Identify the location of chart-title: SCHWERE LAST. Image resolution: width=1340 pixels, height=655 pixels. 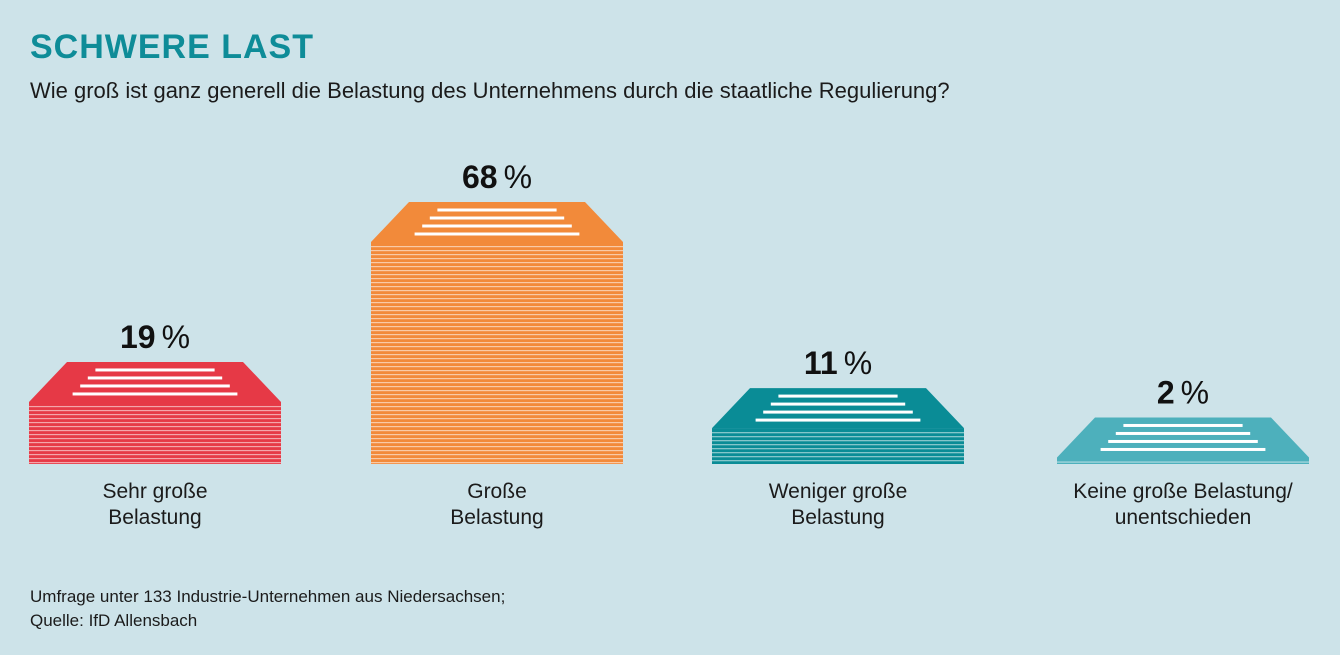
(172, 47).